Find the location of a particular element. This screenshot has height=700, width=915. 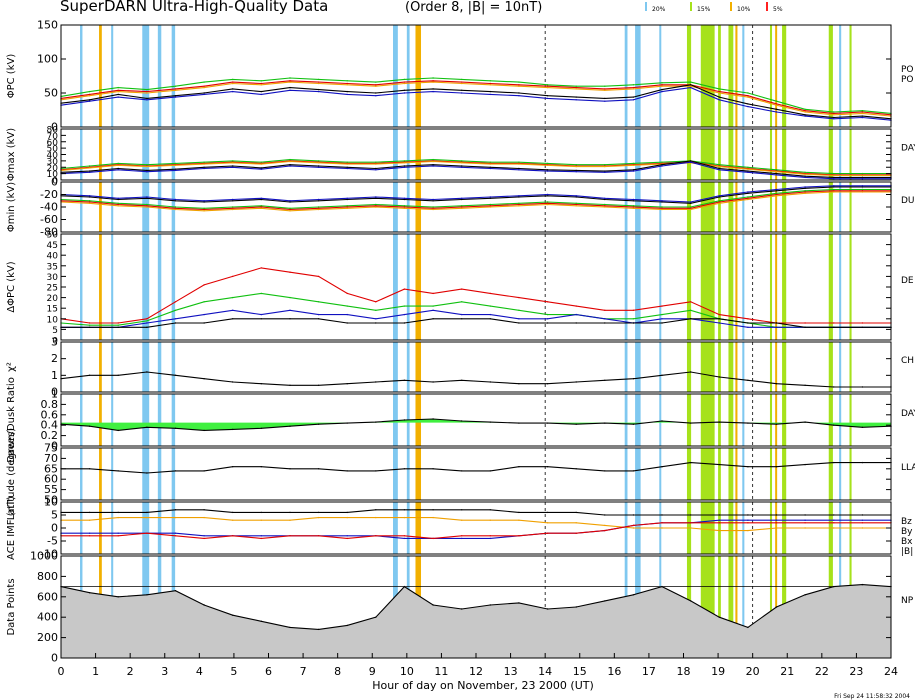

ytick-label: 30 is located at coordinates (53, 162).